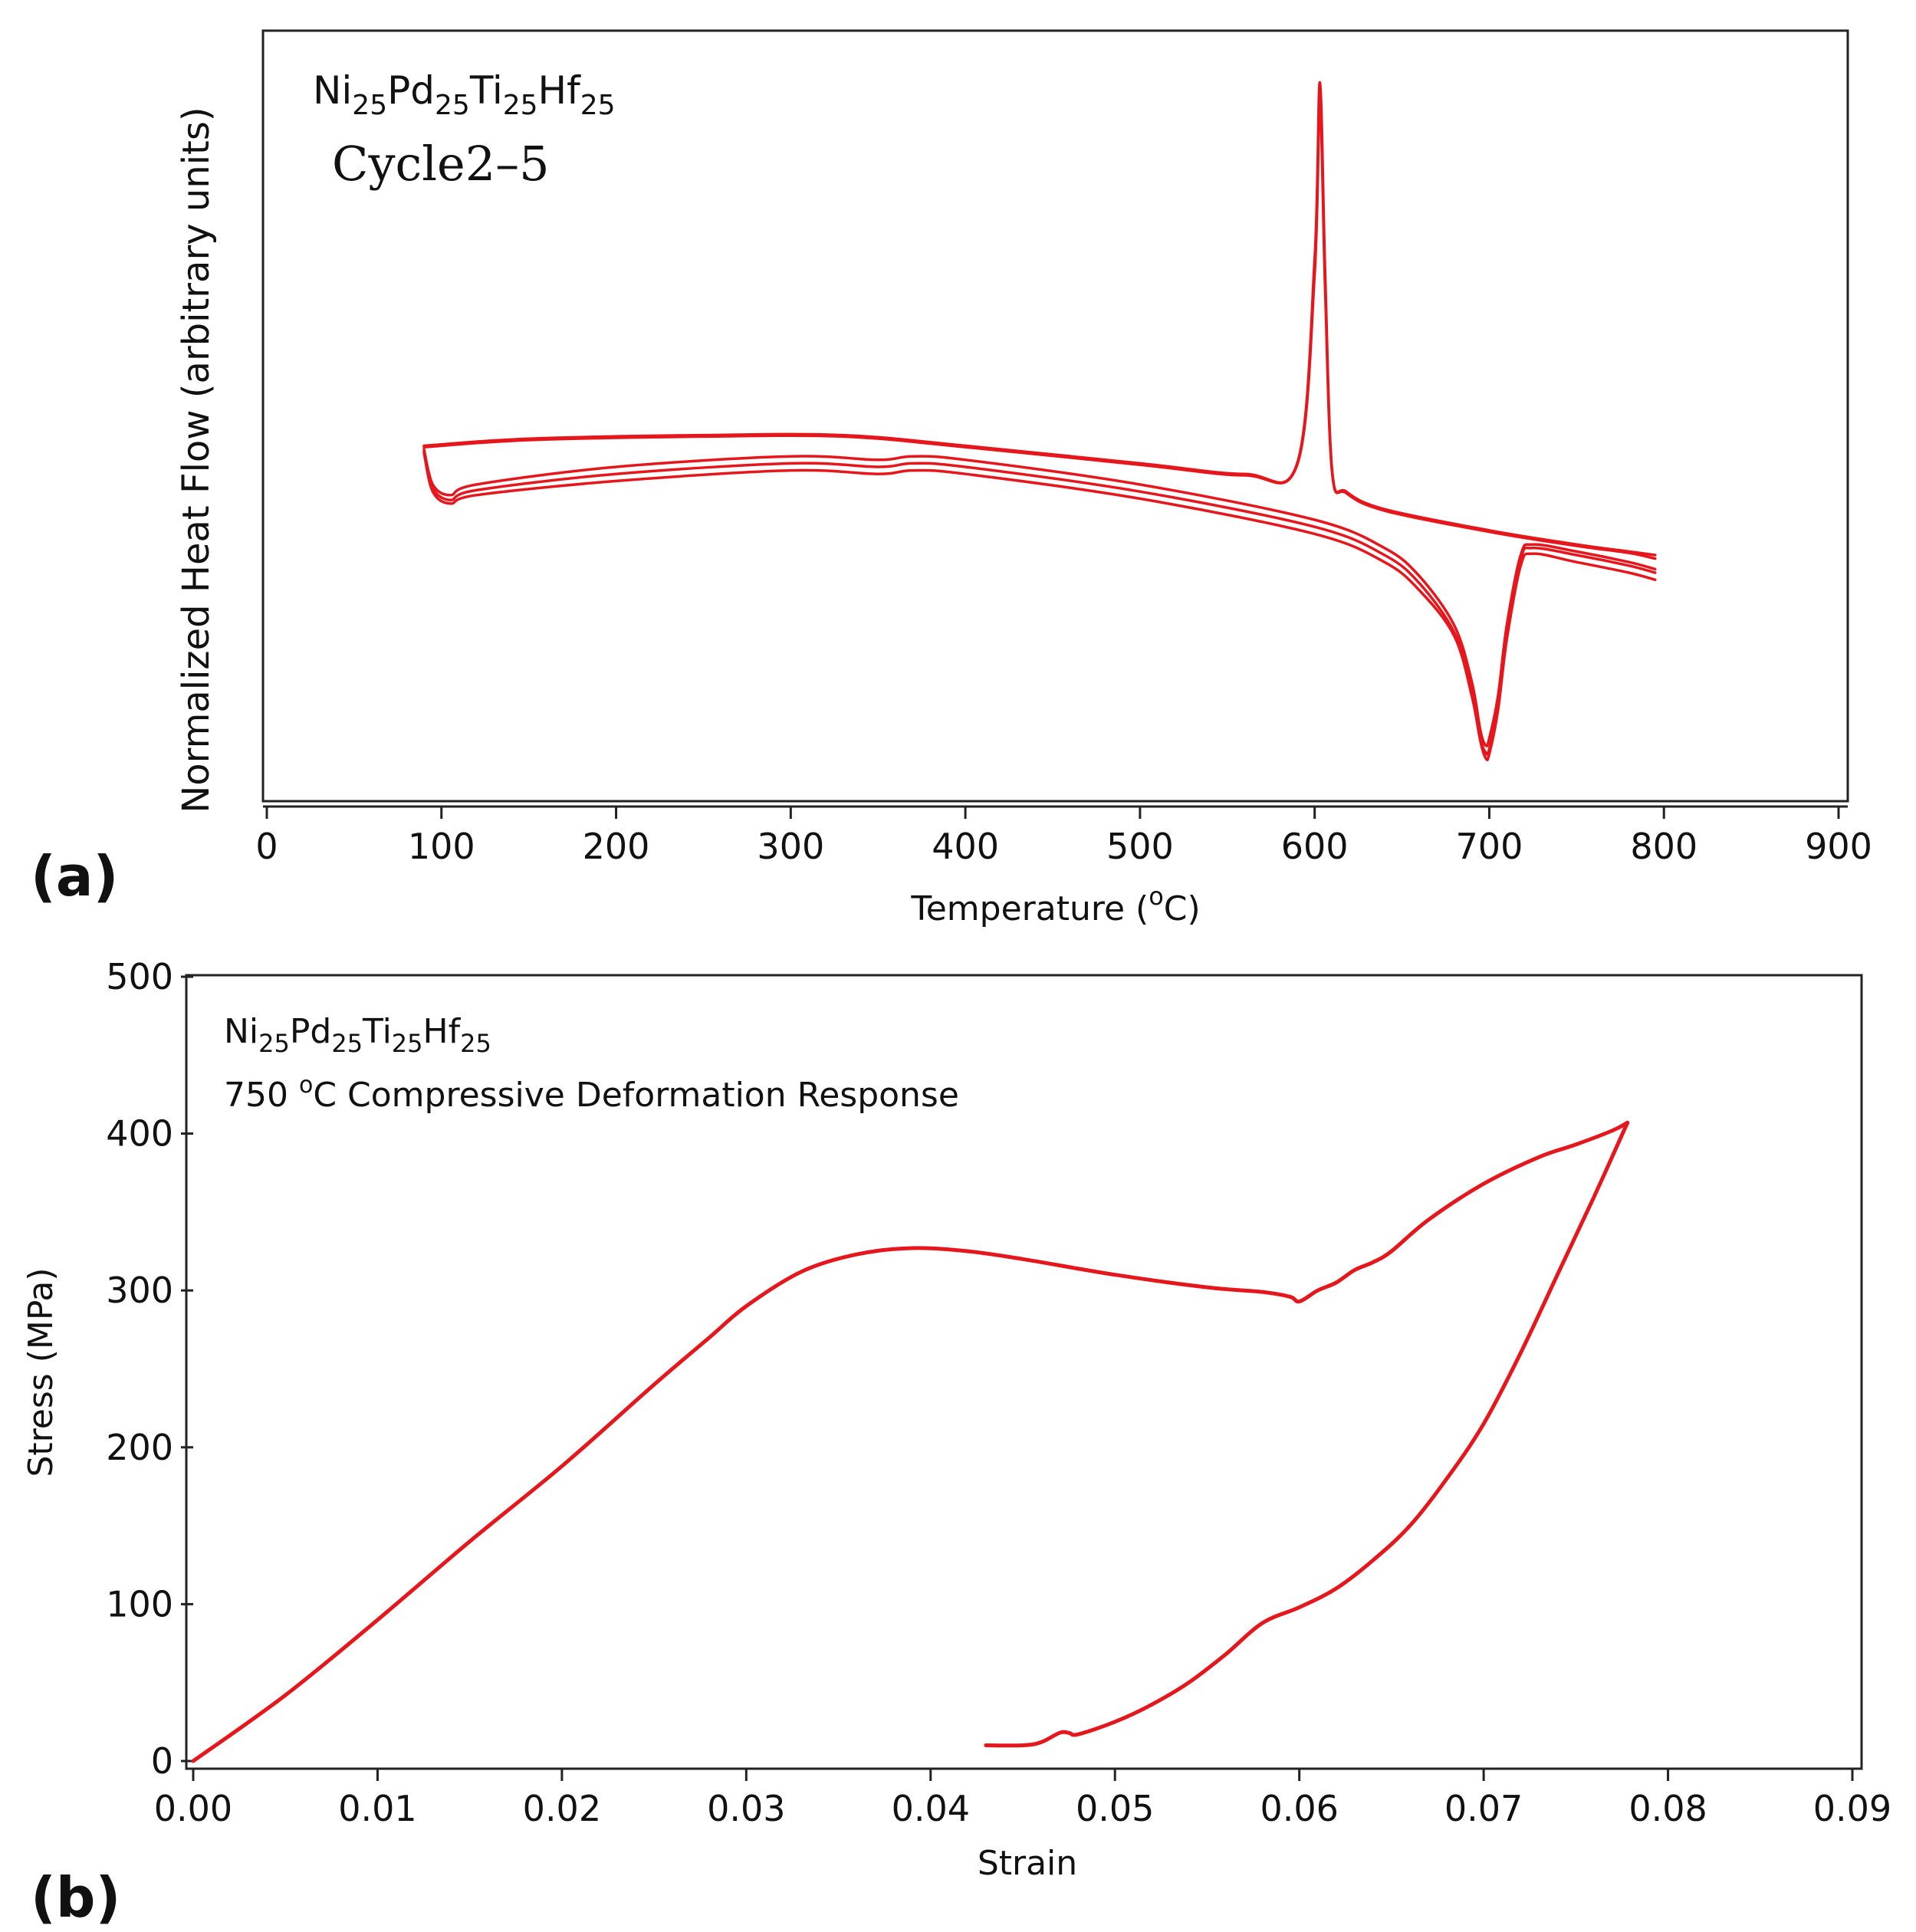  Describe the element at coordinates (1299, 1809) in the screenshot. I see `panel-b-x-tick-label: 0.06` at that location.